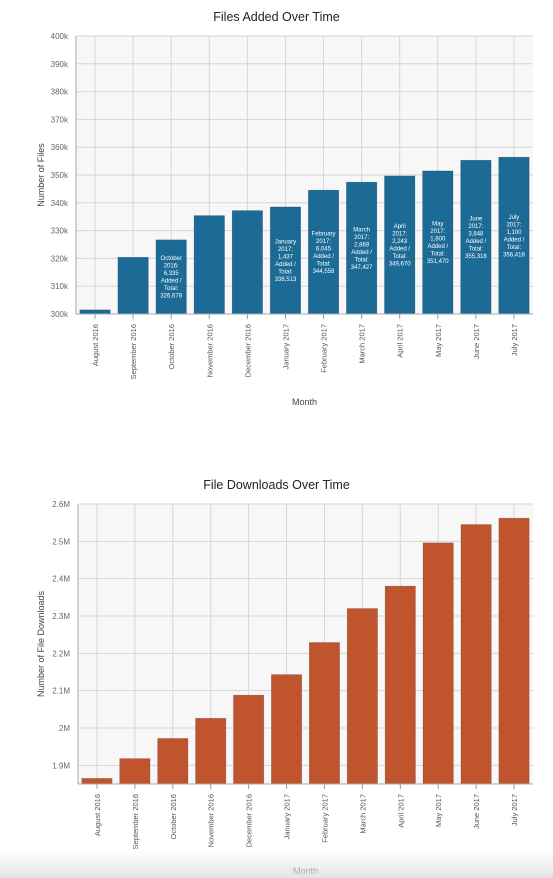  What do you see at coordinates (60, 119) in the screenshot?
I see `y-tick-label: 370k` at bounding box center [60, 119].